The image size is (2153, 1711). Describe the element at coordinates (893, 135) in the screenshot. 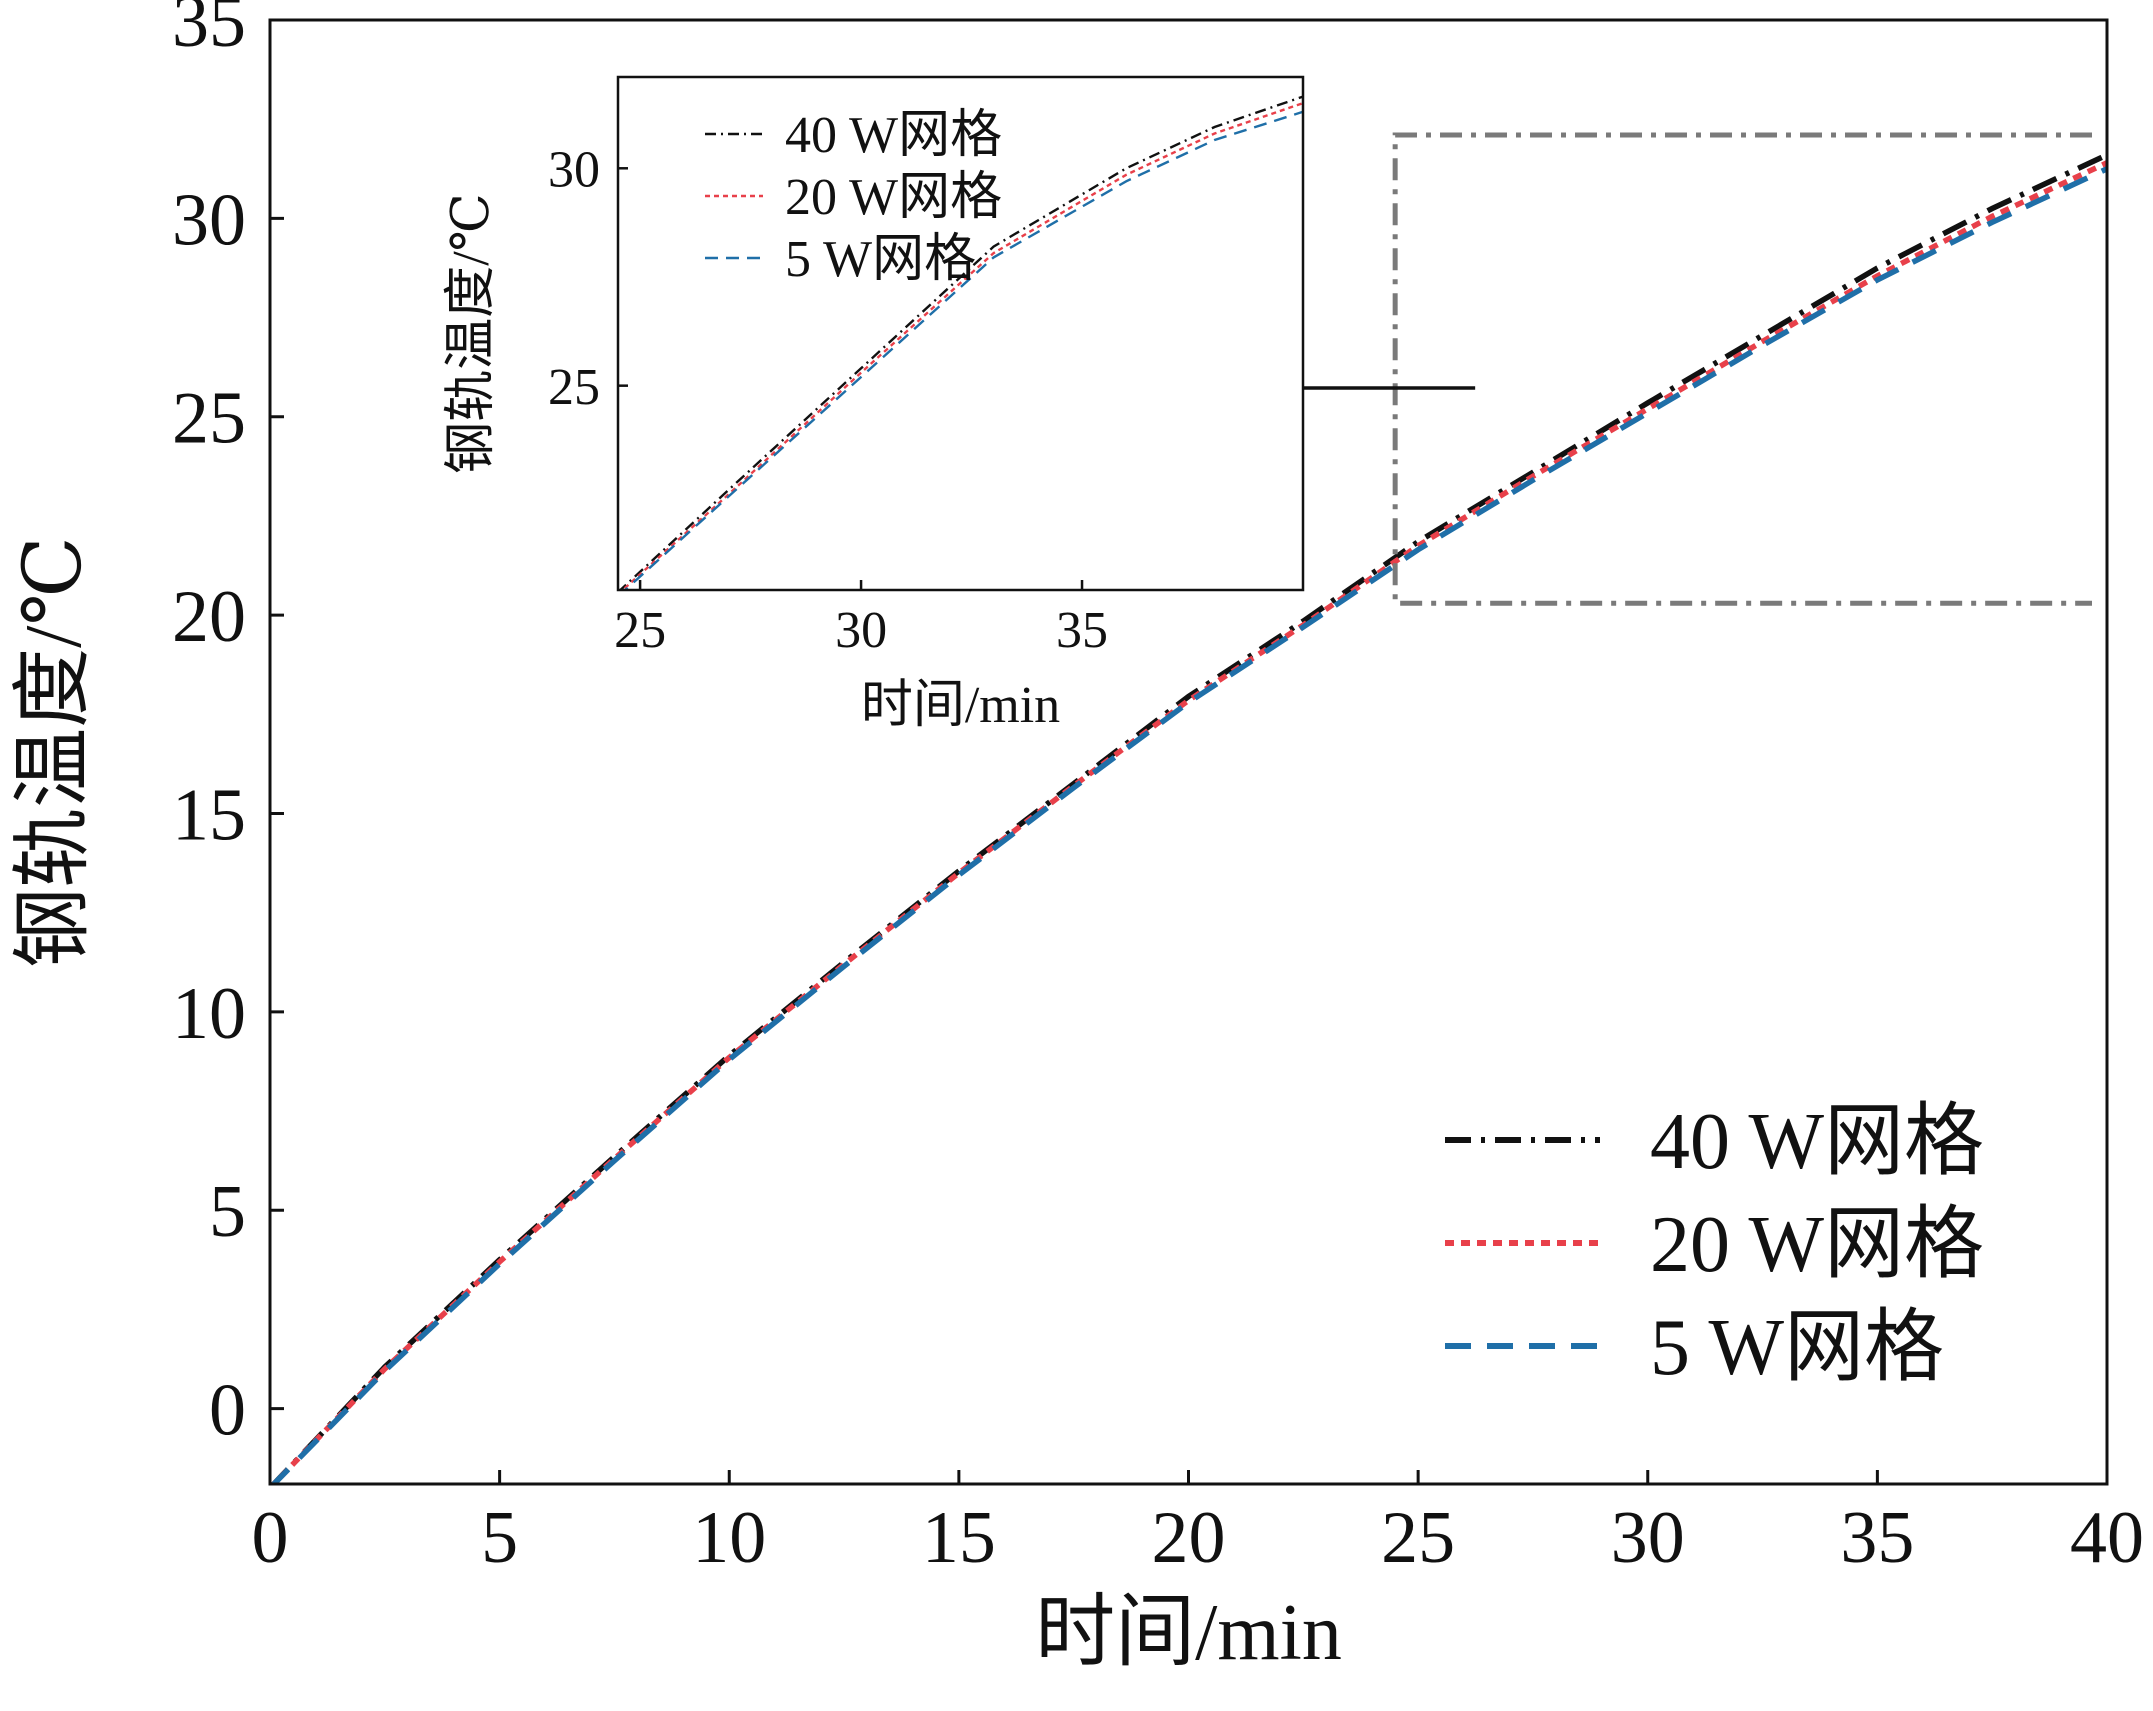

I see `inset-legend-label-0: 40 W网格` at that location.